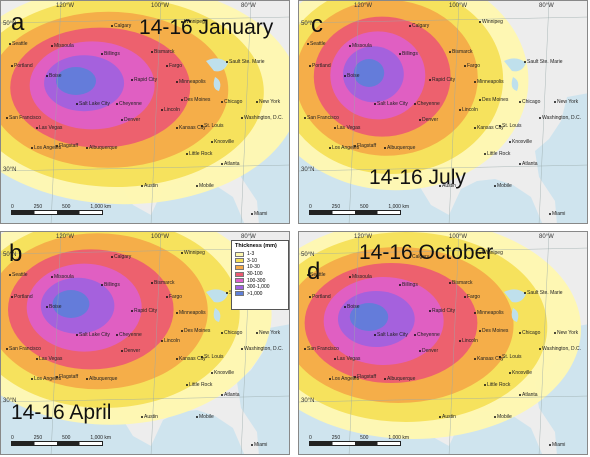 This screenshot has width=590, height=457. I want to click on panel-letter: b, so click(16, 253).